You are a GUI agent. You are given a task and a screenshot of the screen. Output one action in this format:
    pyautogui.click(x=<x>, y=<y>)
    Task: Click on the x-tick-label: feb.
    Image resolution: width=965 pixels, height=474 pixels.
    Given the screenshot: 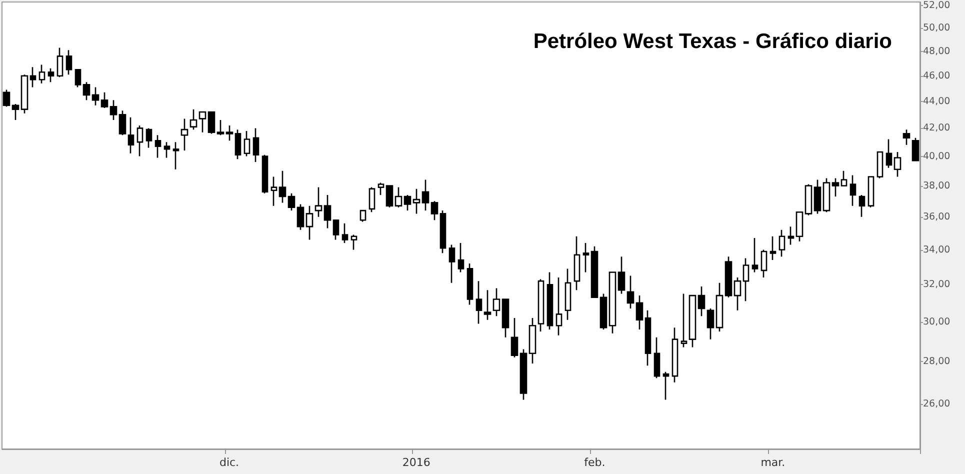 What is the action you would take?
    pyautogui.click(x=595, y=462)
    